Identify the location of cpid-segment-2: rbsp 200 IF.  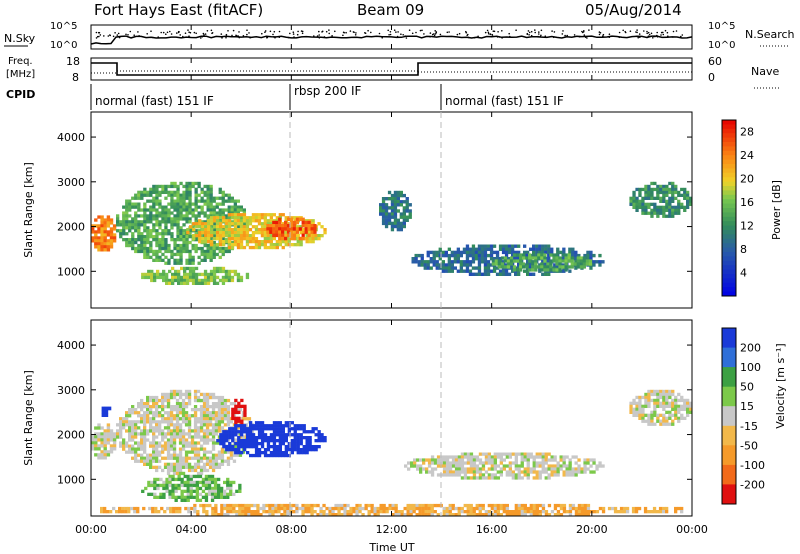
(327, 91).